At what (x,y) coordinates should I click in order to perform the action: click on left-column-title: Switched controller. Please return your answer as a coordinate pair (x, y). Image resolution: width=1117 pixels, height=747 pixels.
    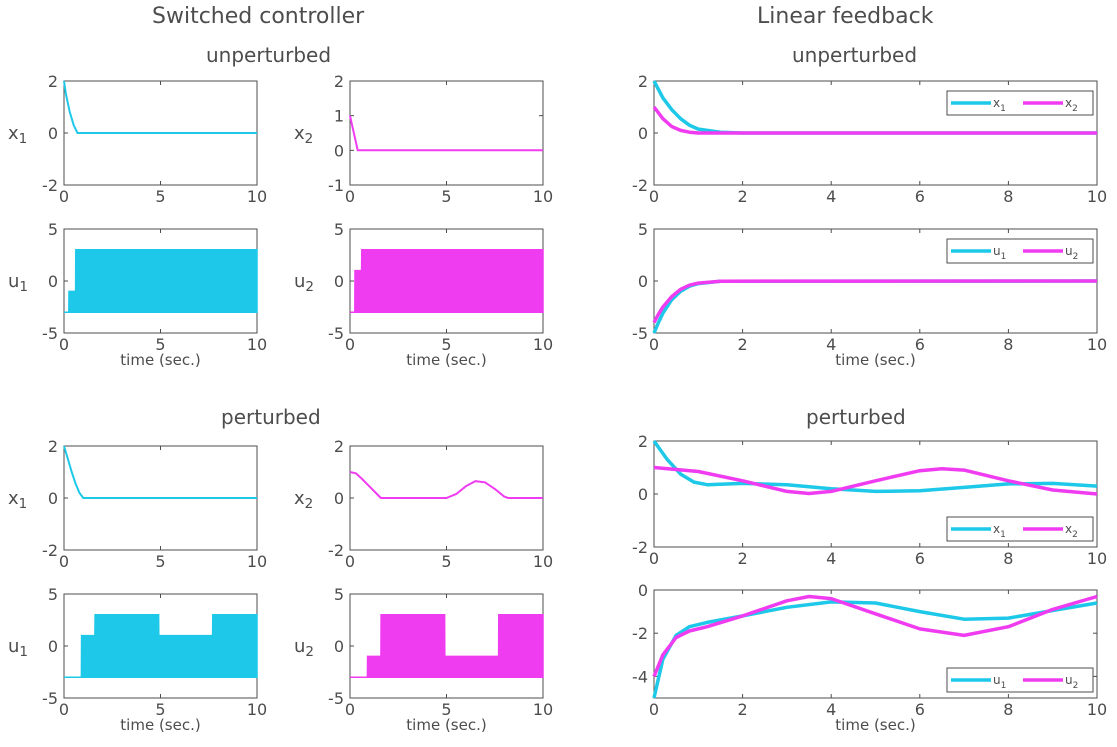
    Looking at the image, I should click on (258, 16).